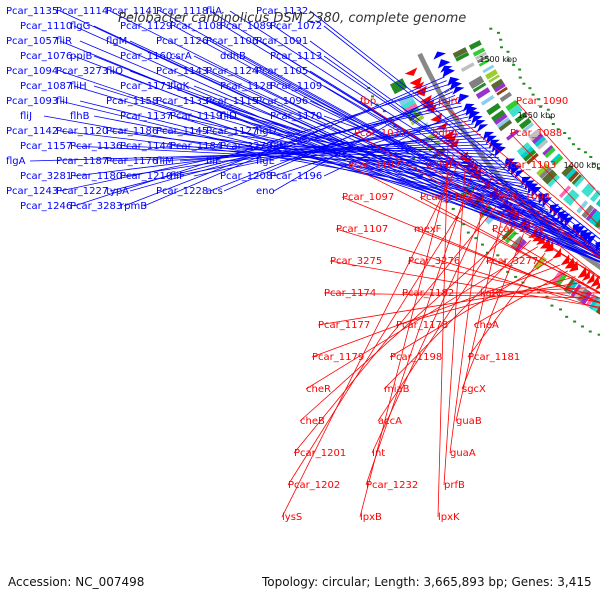 The height and width of the screenshot is (600, 600). I want to click on gene-label-lpxK: lpxK, so click(449, 517).